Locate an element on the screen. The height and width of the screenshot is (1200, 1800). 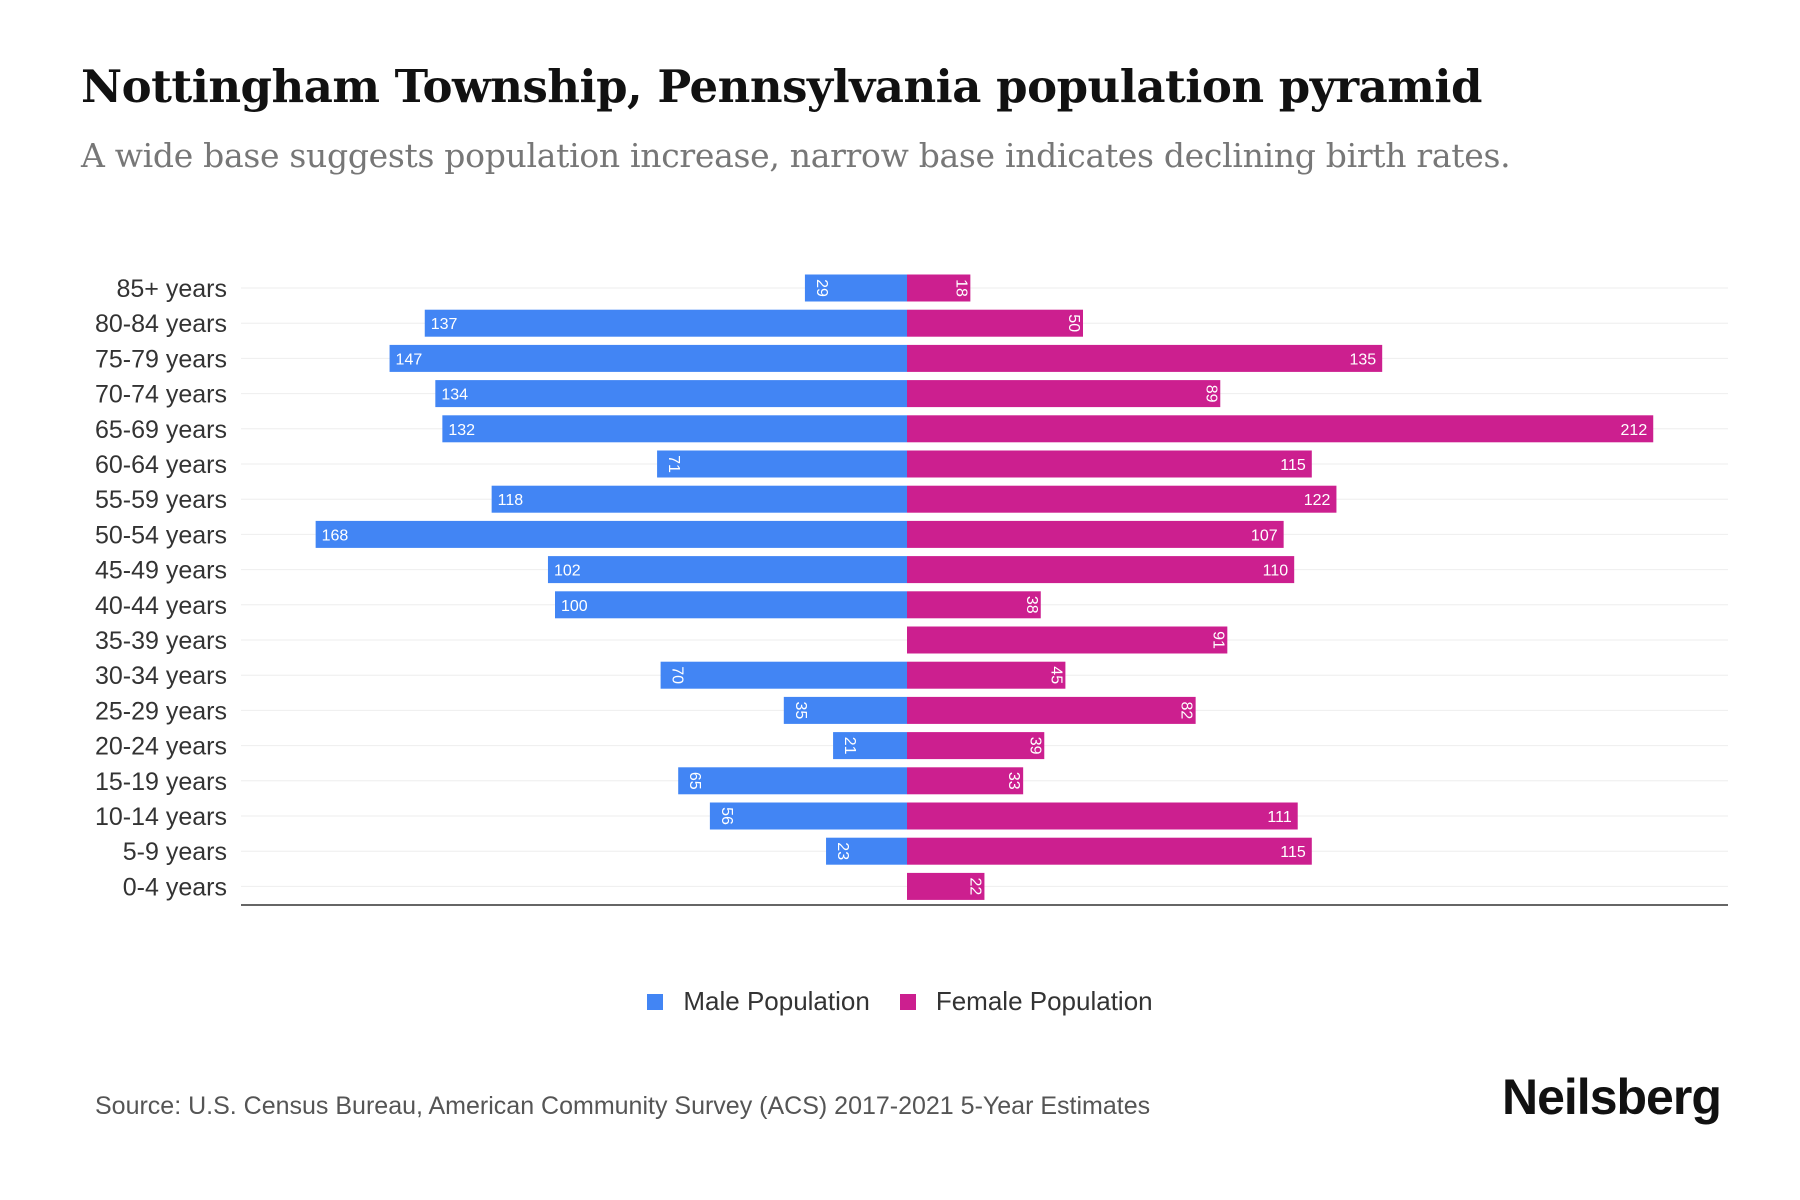
legend-item-female: Female Population is located at coordinates (1026, 1001).